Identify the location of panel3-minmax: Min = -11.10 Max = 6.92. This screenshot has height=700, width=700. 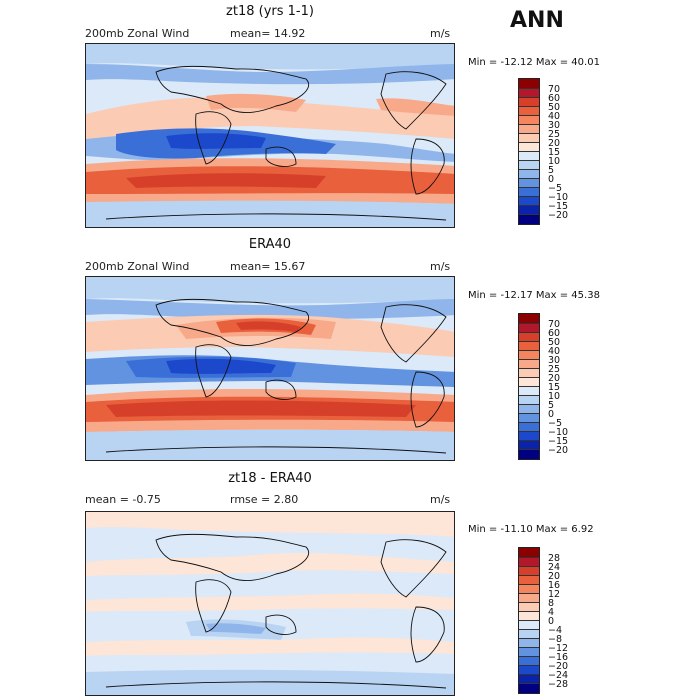
(531, 529).